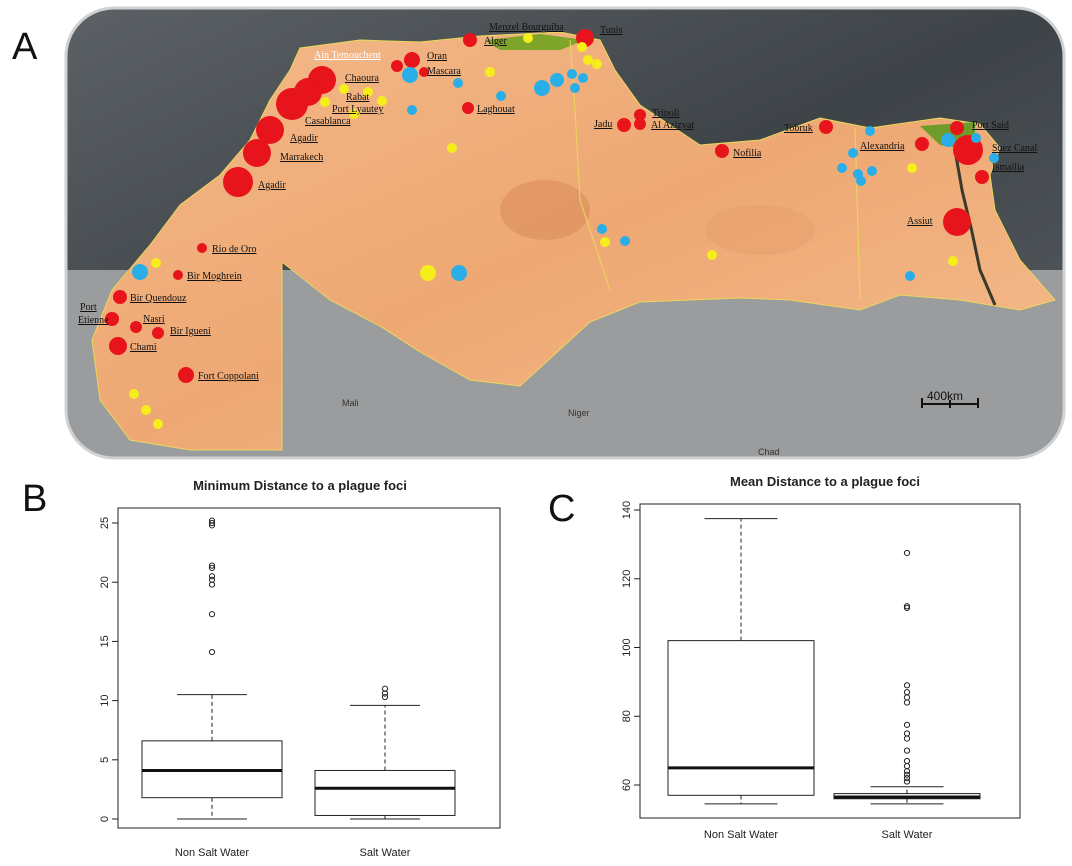  What do you see at coordinates (535, 42) in the screenshot?
I see `green-coast` at bounding box center [535, 42].